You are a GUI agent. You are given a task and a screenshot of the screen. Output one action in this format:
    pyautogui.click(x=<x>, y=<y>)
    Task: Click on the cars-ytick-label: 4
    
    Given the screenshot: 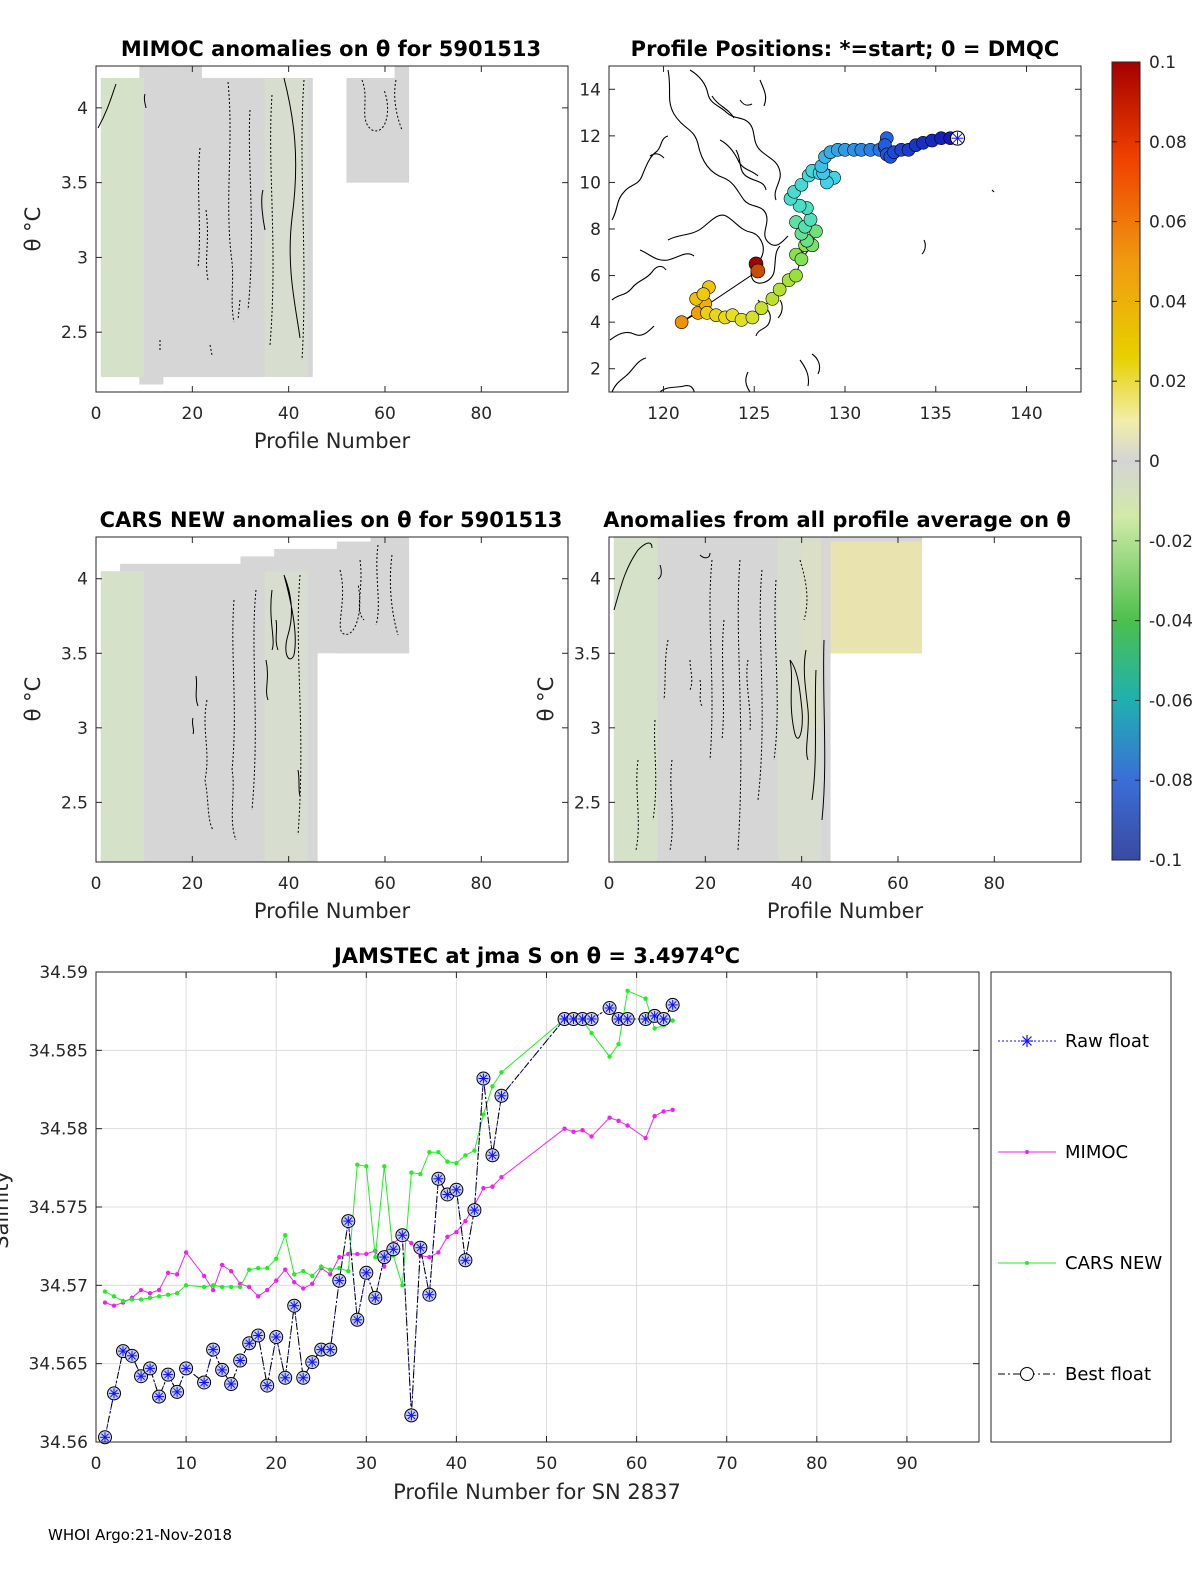 What is the action you would take?
    pyautogui.click(x=82, y=580)
    